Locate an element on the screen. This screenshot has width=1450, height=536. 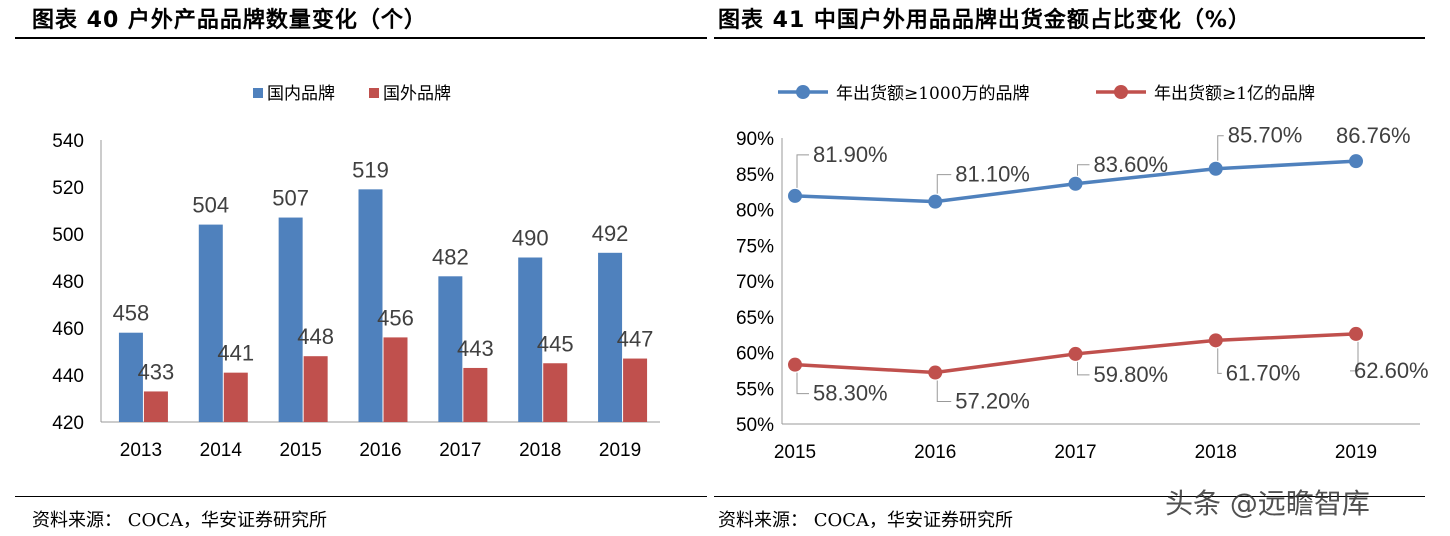
right-chart-title: 图表 41 中国户外用品品牌出货金额占比变化（%） is located at coordinates (984, 20).